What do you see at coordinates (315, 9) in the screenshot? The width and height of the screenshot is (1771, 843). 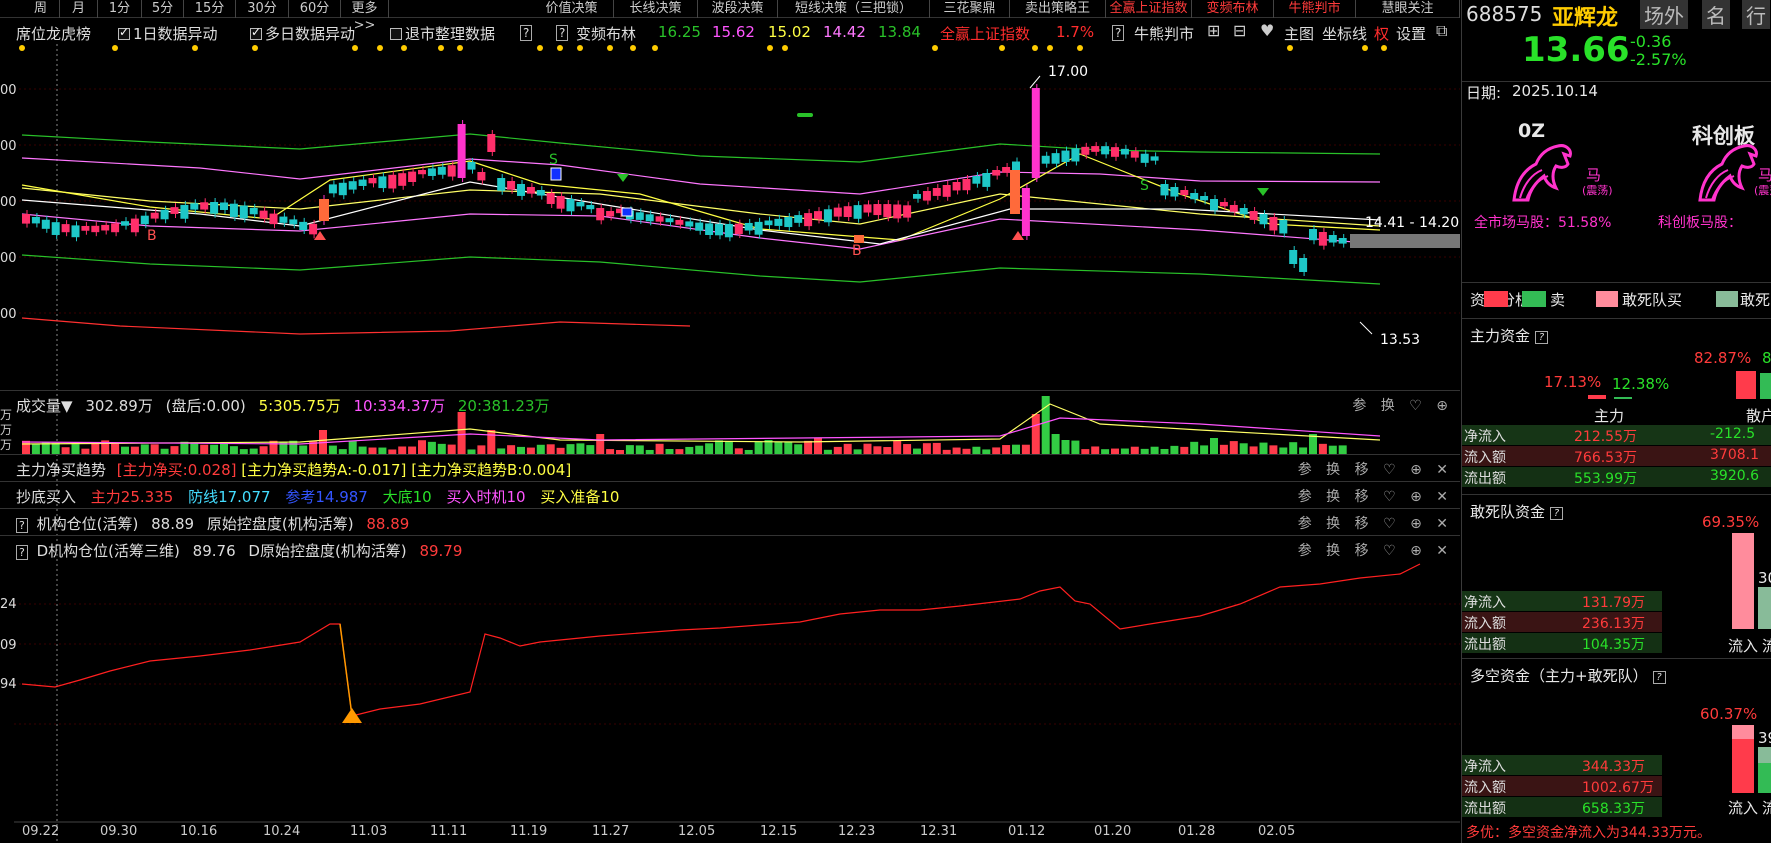 I see `period-tab: 60分` at bounding box center [315, 9].